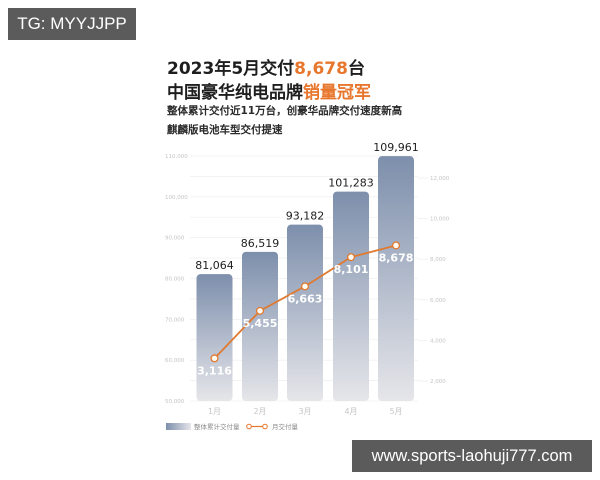  Describe the element at coordinates (176, 198) in the screenshot. I see `left-axis-tick: 100,000` at that location.